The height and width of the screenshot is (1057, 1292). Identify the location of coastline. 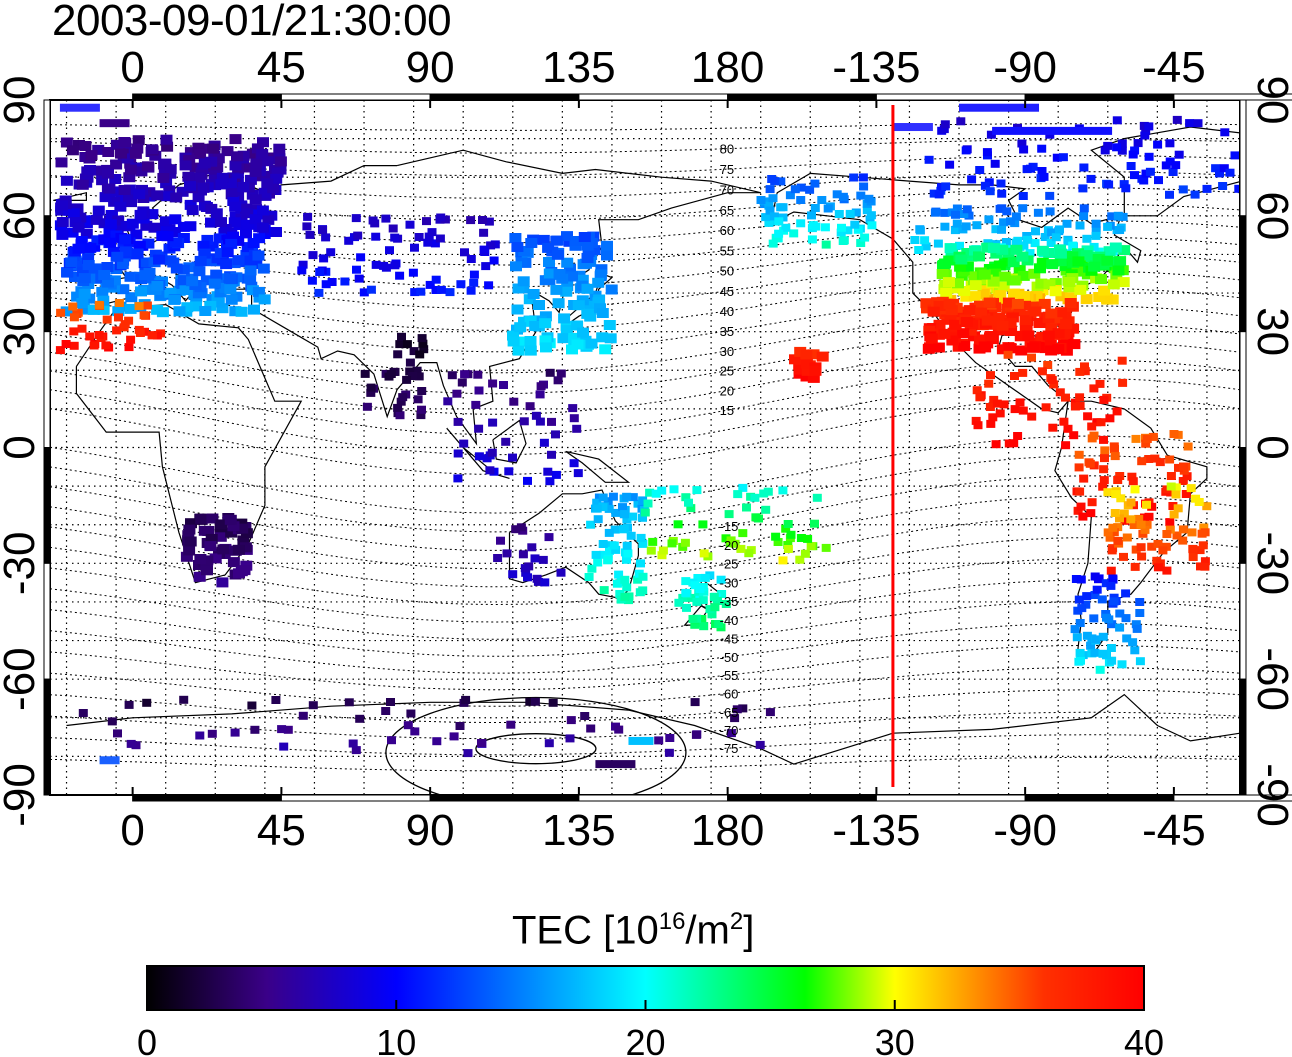
(653, 729).